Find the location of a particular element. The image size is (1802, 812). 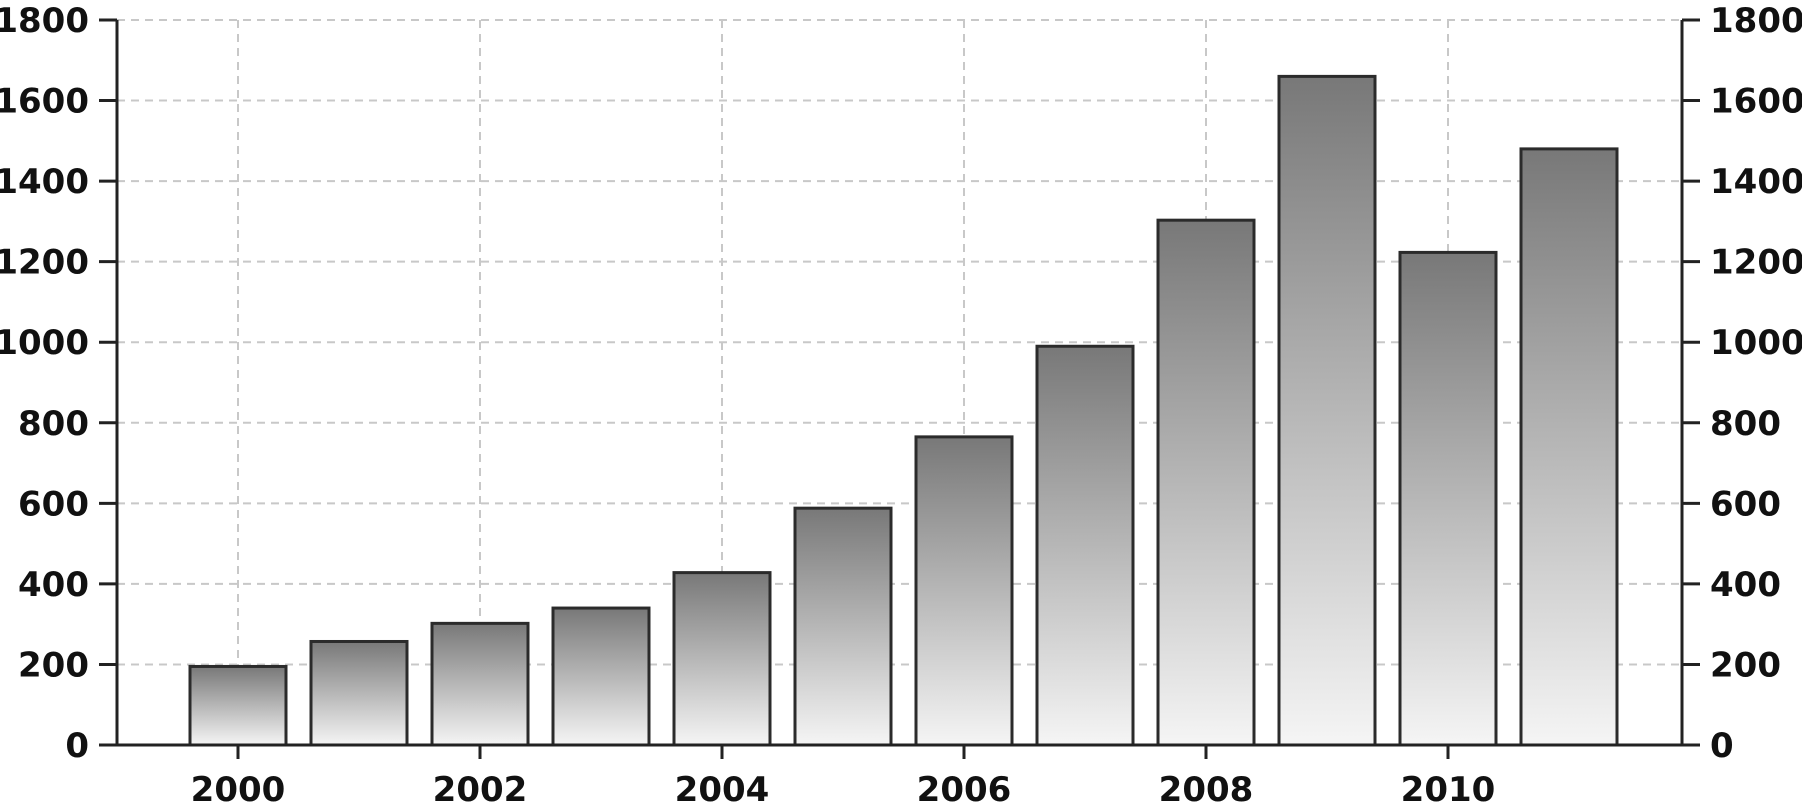

bar-2011 is located at coordinates (1569, 447).